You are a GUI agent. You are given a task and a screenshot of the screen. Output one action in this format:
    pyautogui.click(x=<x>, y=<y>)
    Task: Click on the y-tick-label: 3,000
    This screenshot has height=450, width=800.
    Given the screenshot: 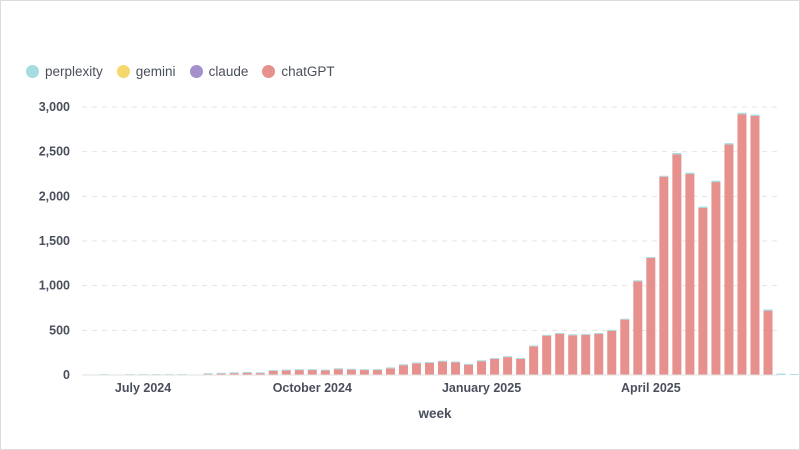 What is the action you would take?
    pyautogui.click(x=54, y=107)
    